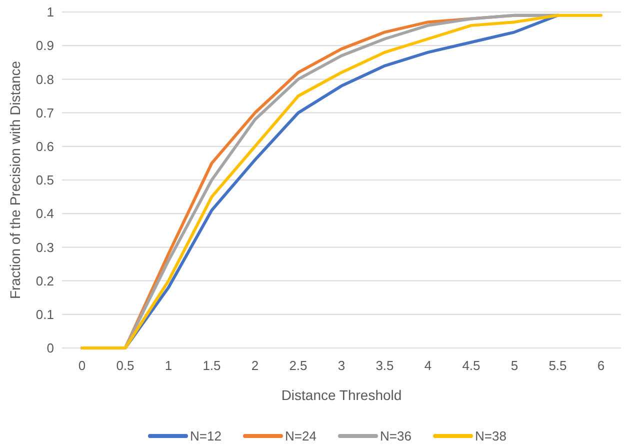 The height and width of the screenshot is (448, 639). What do you see at coordinates (50, 12) in the screenshot?
I see `y-tick-label: 1` at bounding box center [50, 12].